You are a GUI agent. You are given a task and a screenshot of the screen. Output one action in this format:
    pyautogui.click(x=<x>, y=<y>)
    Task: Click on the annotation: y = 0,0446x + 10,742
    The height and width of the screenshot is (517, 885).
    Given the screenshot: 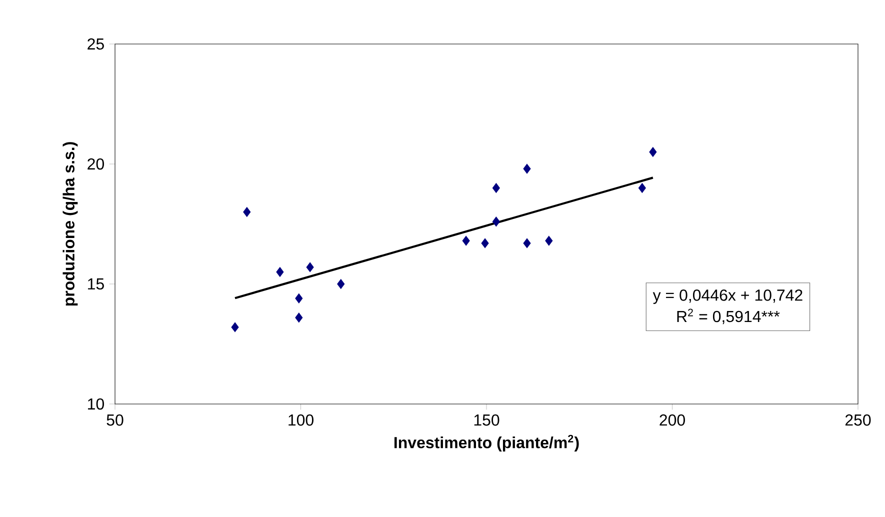 What is the action you would take?
    pyautogui.click(x=727, y=297)
    